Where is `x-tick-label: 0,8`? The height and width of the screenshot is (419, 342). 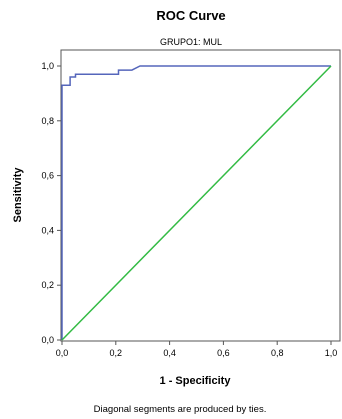 x-tick-label: 0,8 is located at coordinates (277, 353).